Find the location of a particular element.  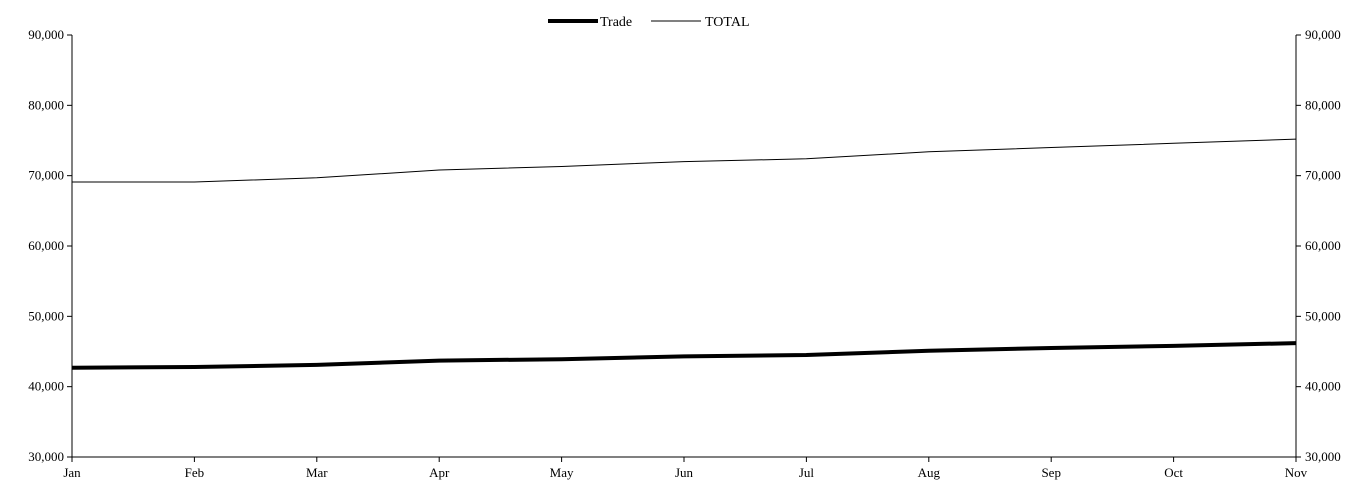

x-tick-label: May is located at coordinates (562, 472).